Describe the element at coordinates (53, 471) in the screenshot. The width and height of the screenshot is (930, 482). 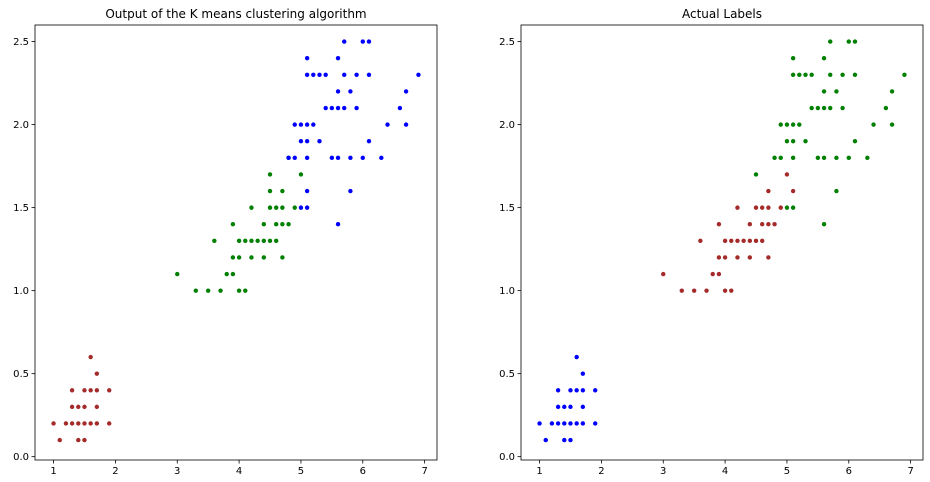
I see `x-tick-label: 1` at that location.